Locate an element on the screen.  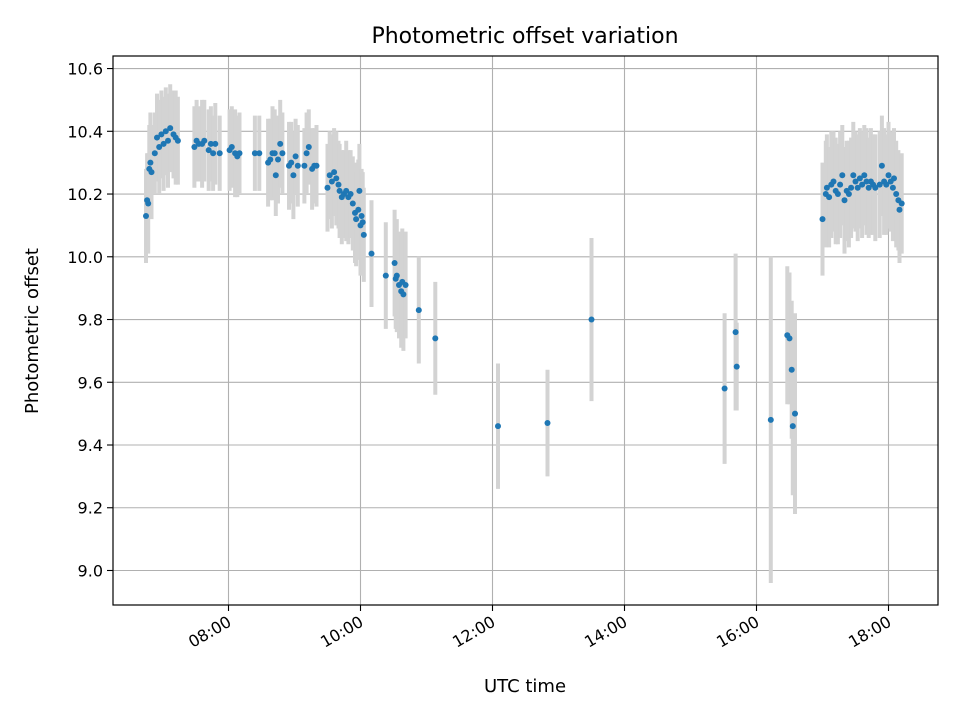
y-tick-label: 10.0 is located at coordinates (85, 257).